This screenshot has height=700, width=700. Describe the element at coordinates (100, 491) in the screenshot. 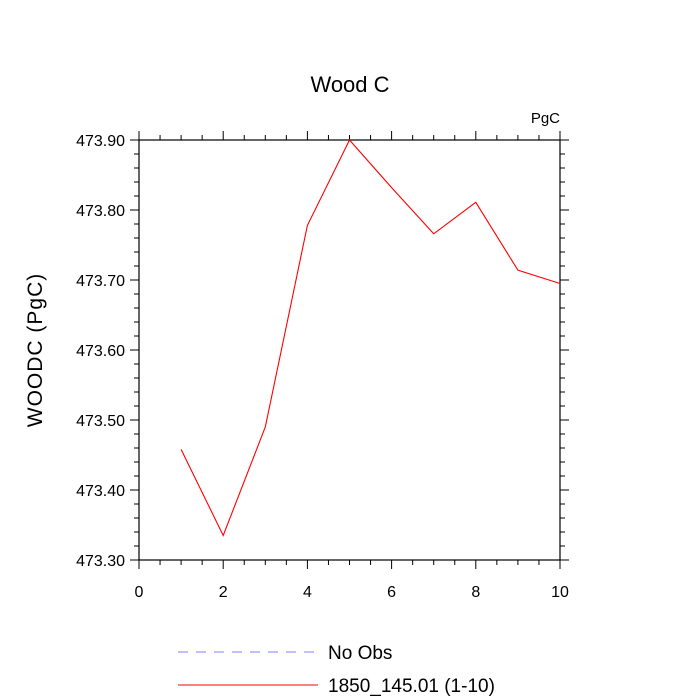

I see `y-tick-label: 473.40` at that location.